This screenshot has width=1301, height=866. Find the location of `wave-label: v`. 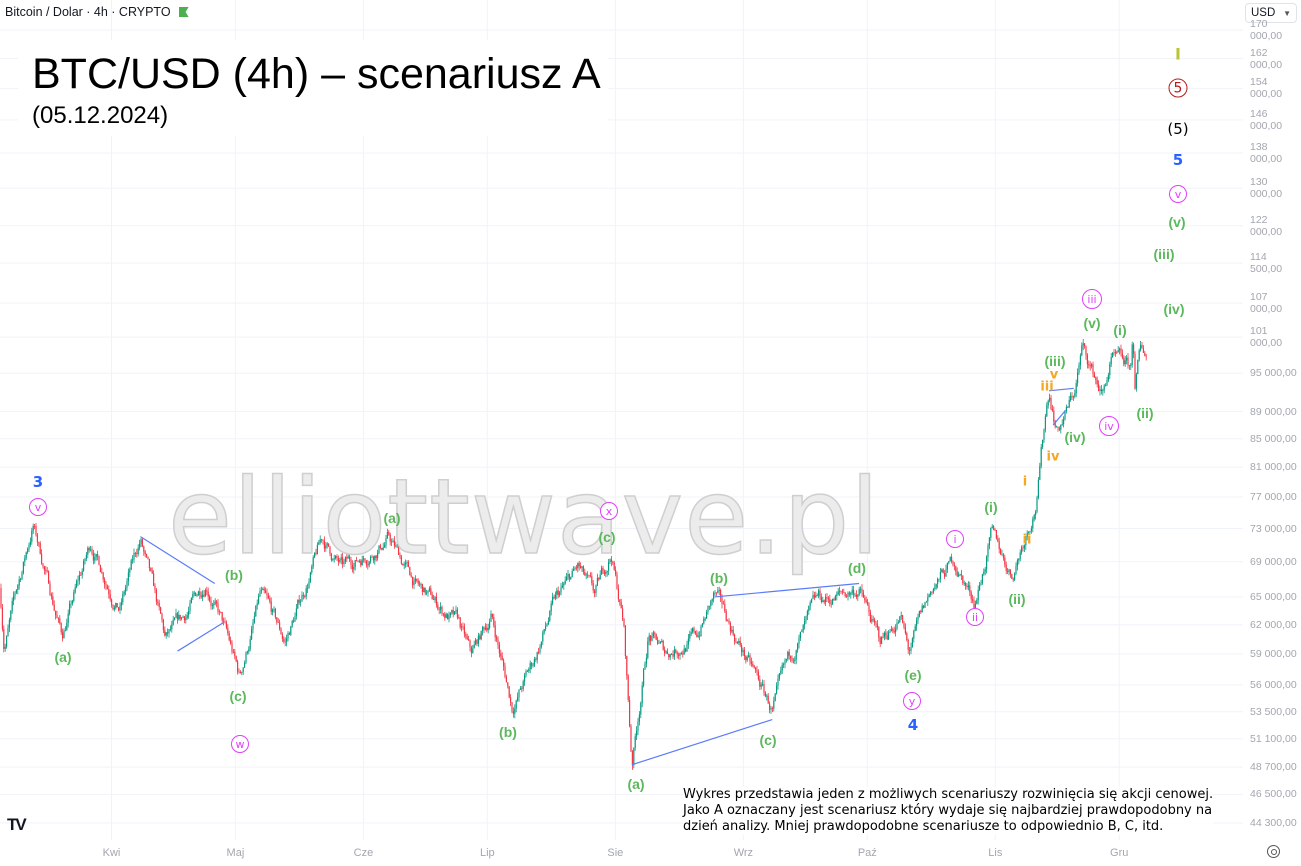

wave-label: v is located at coordinates (38, 507).